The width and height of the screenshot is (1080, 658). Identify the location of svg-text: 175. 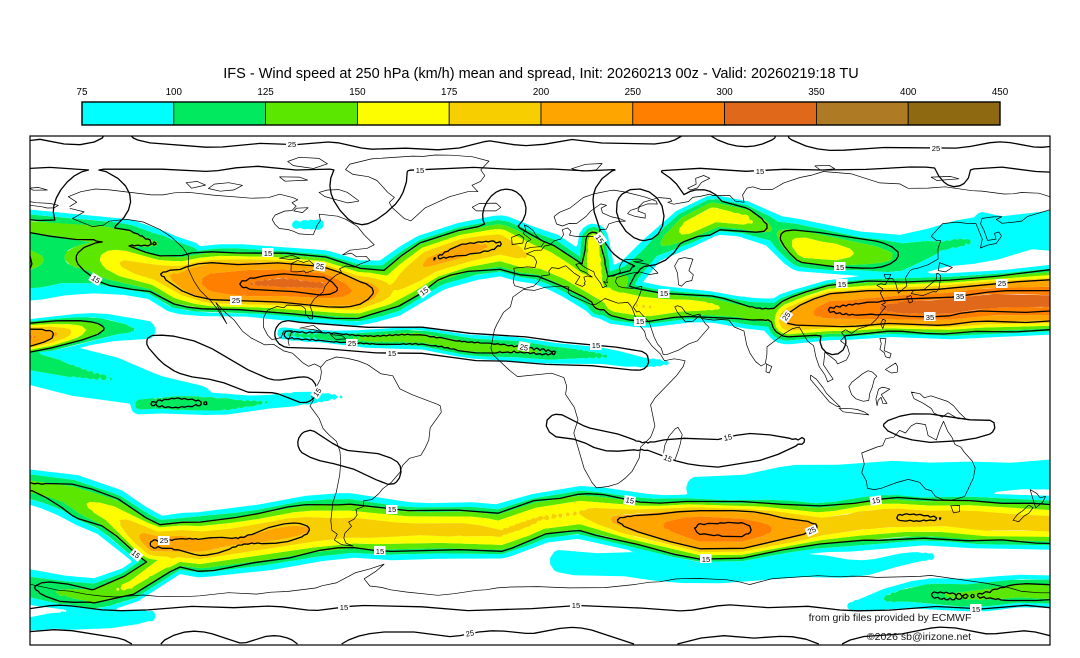
(449, 92).